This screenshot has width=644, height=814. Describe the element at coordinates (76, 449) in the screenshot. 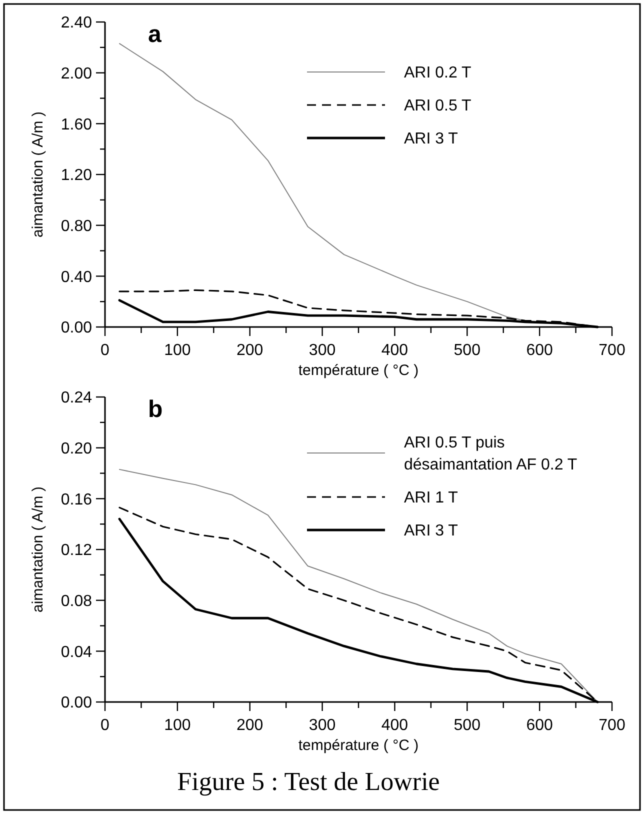

I see `y-tick-label: 0.20` at that location.